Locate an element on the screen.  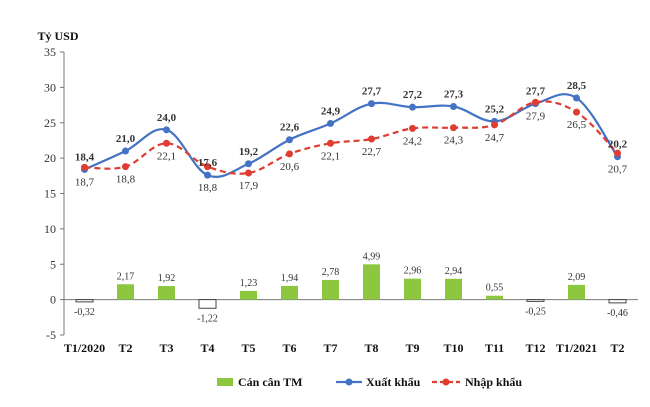
y-tick-label: 0 is located at coordinates (53, 300).